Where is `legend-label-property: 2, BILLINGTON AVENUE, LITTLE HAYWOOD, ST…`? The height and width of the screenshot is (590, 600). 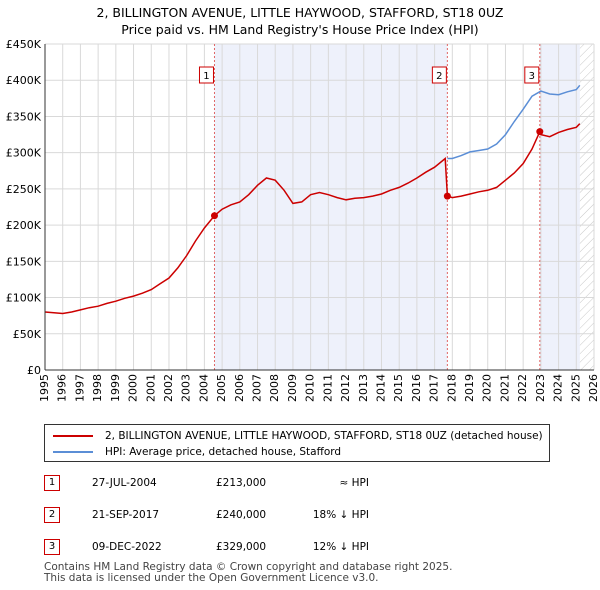
legend-label-property: 2, BILLINGTON AVENUE, LITTLE HAYWOOD, ST… is located at coordinates (324, 436).